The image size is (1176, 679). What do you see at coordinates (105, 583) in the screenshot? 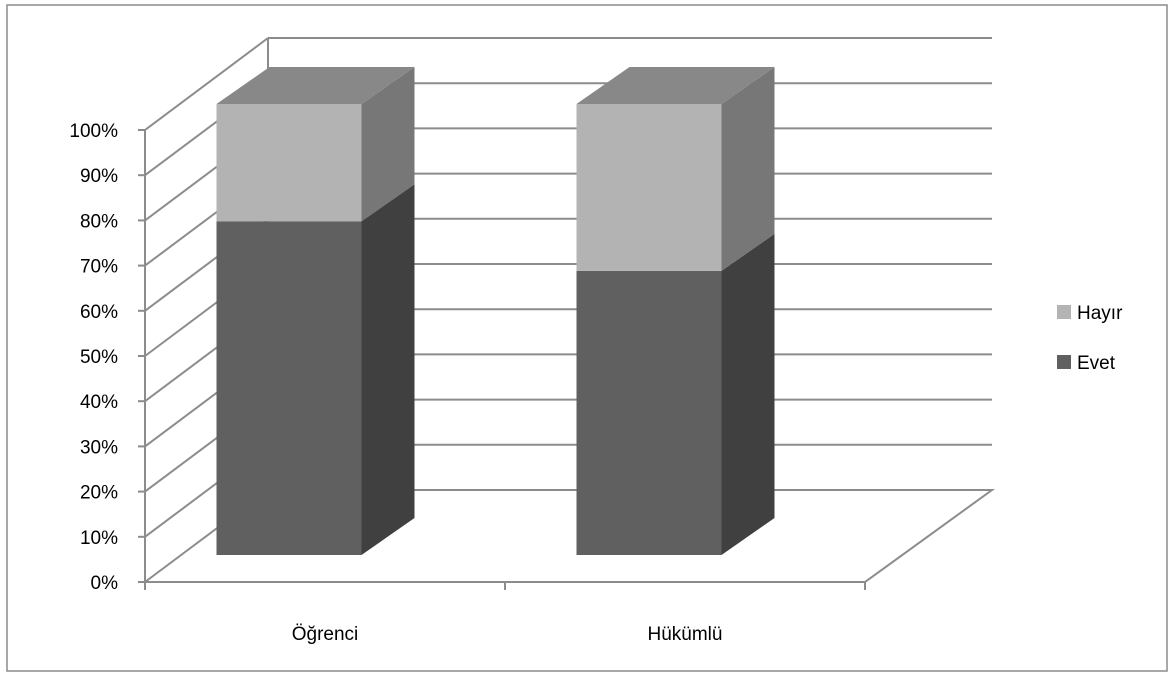
I see `y-tick-label: 0%` at bounding box center [105, 583].